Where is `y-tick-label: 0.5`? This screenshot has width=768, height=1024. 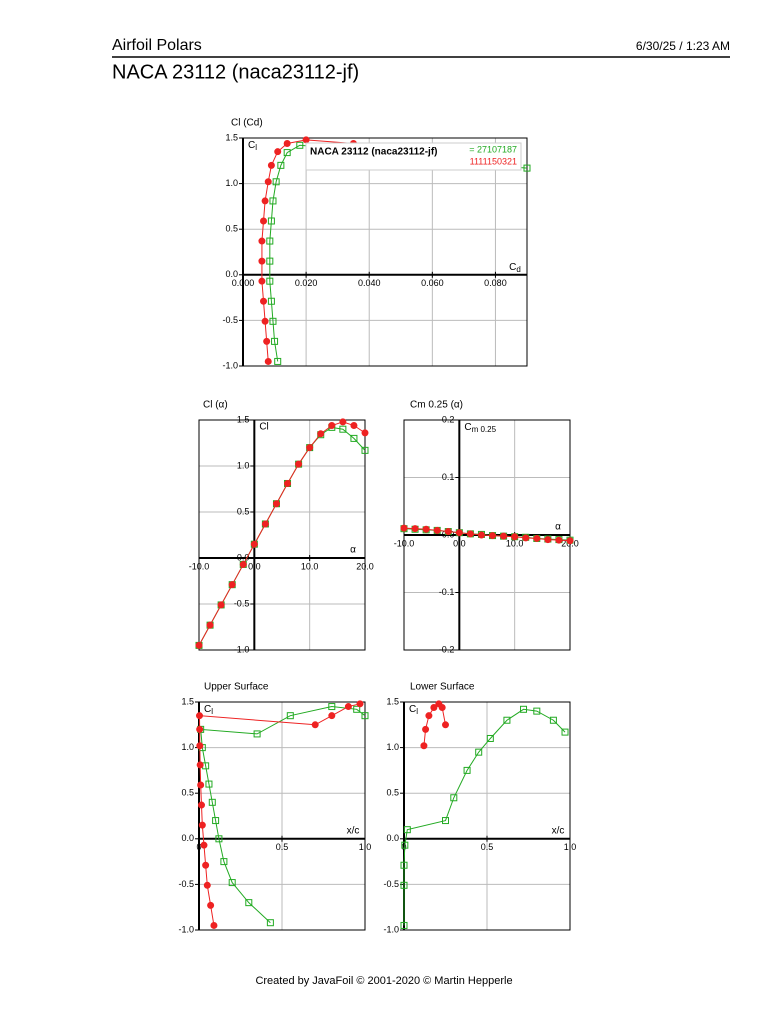 y-tick-label: 0.5 is located at coordinates (392, 793).